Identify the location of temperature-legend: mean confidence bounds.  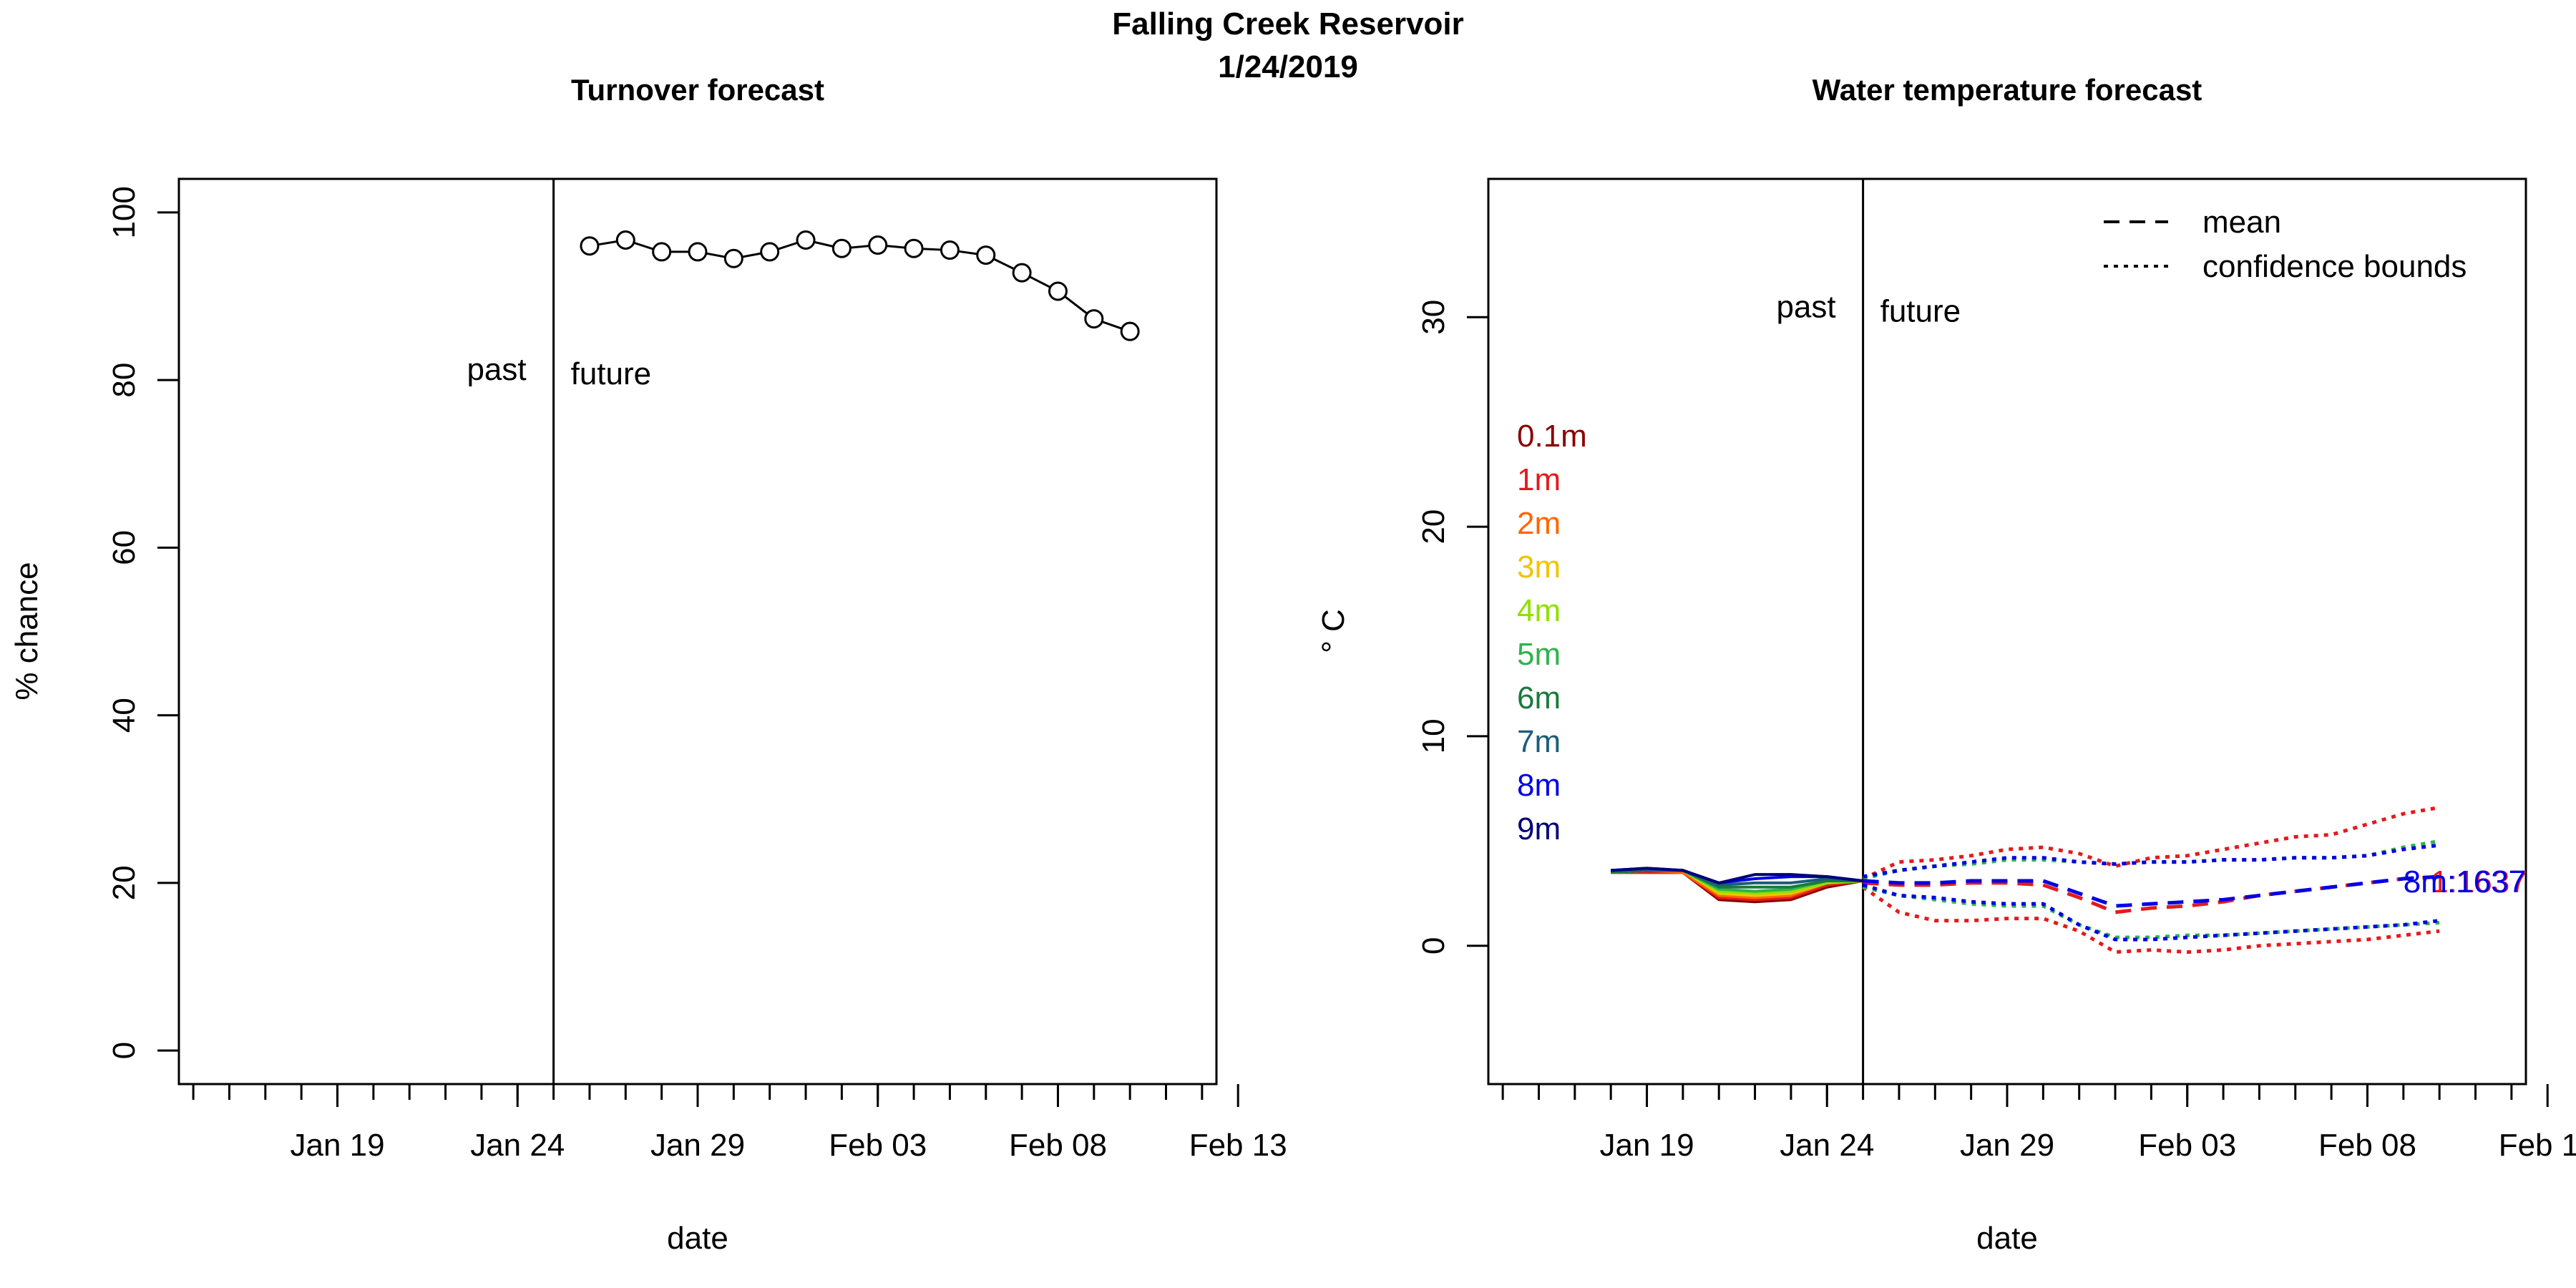
(2285, 244).